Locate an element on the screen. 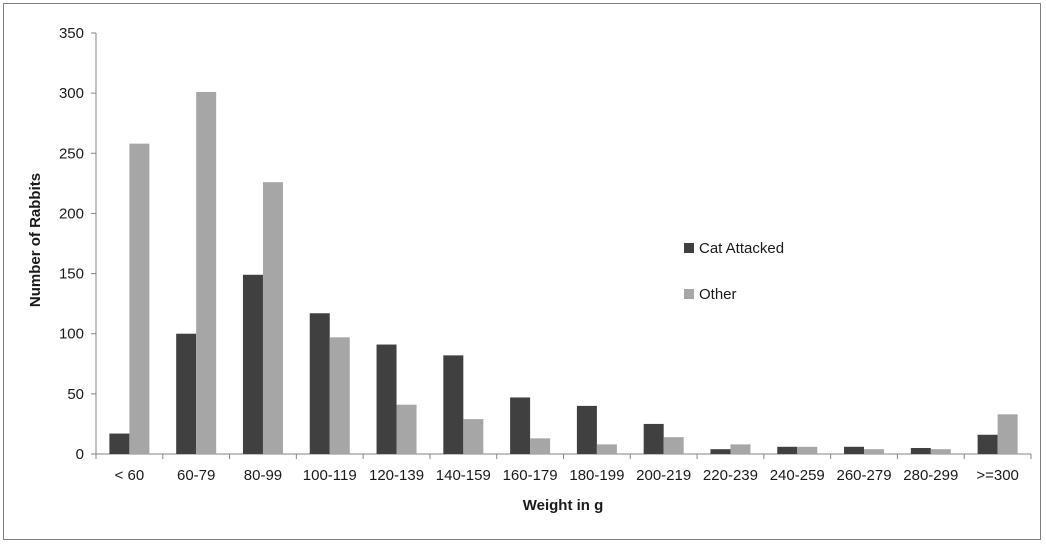 This screenshot has height=544, width=1046. x-tick-label: 120-139 is located at coordinates (396, 475).